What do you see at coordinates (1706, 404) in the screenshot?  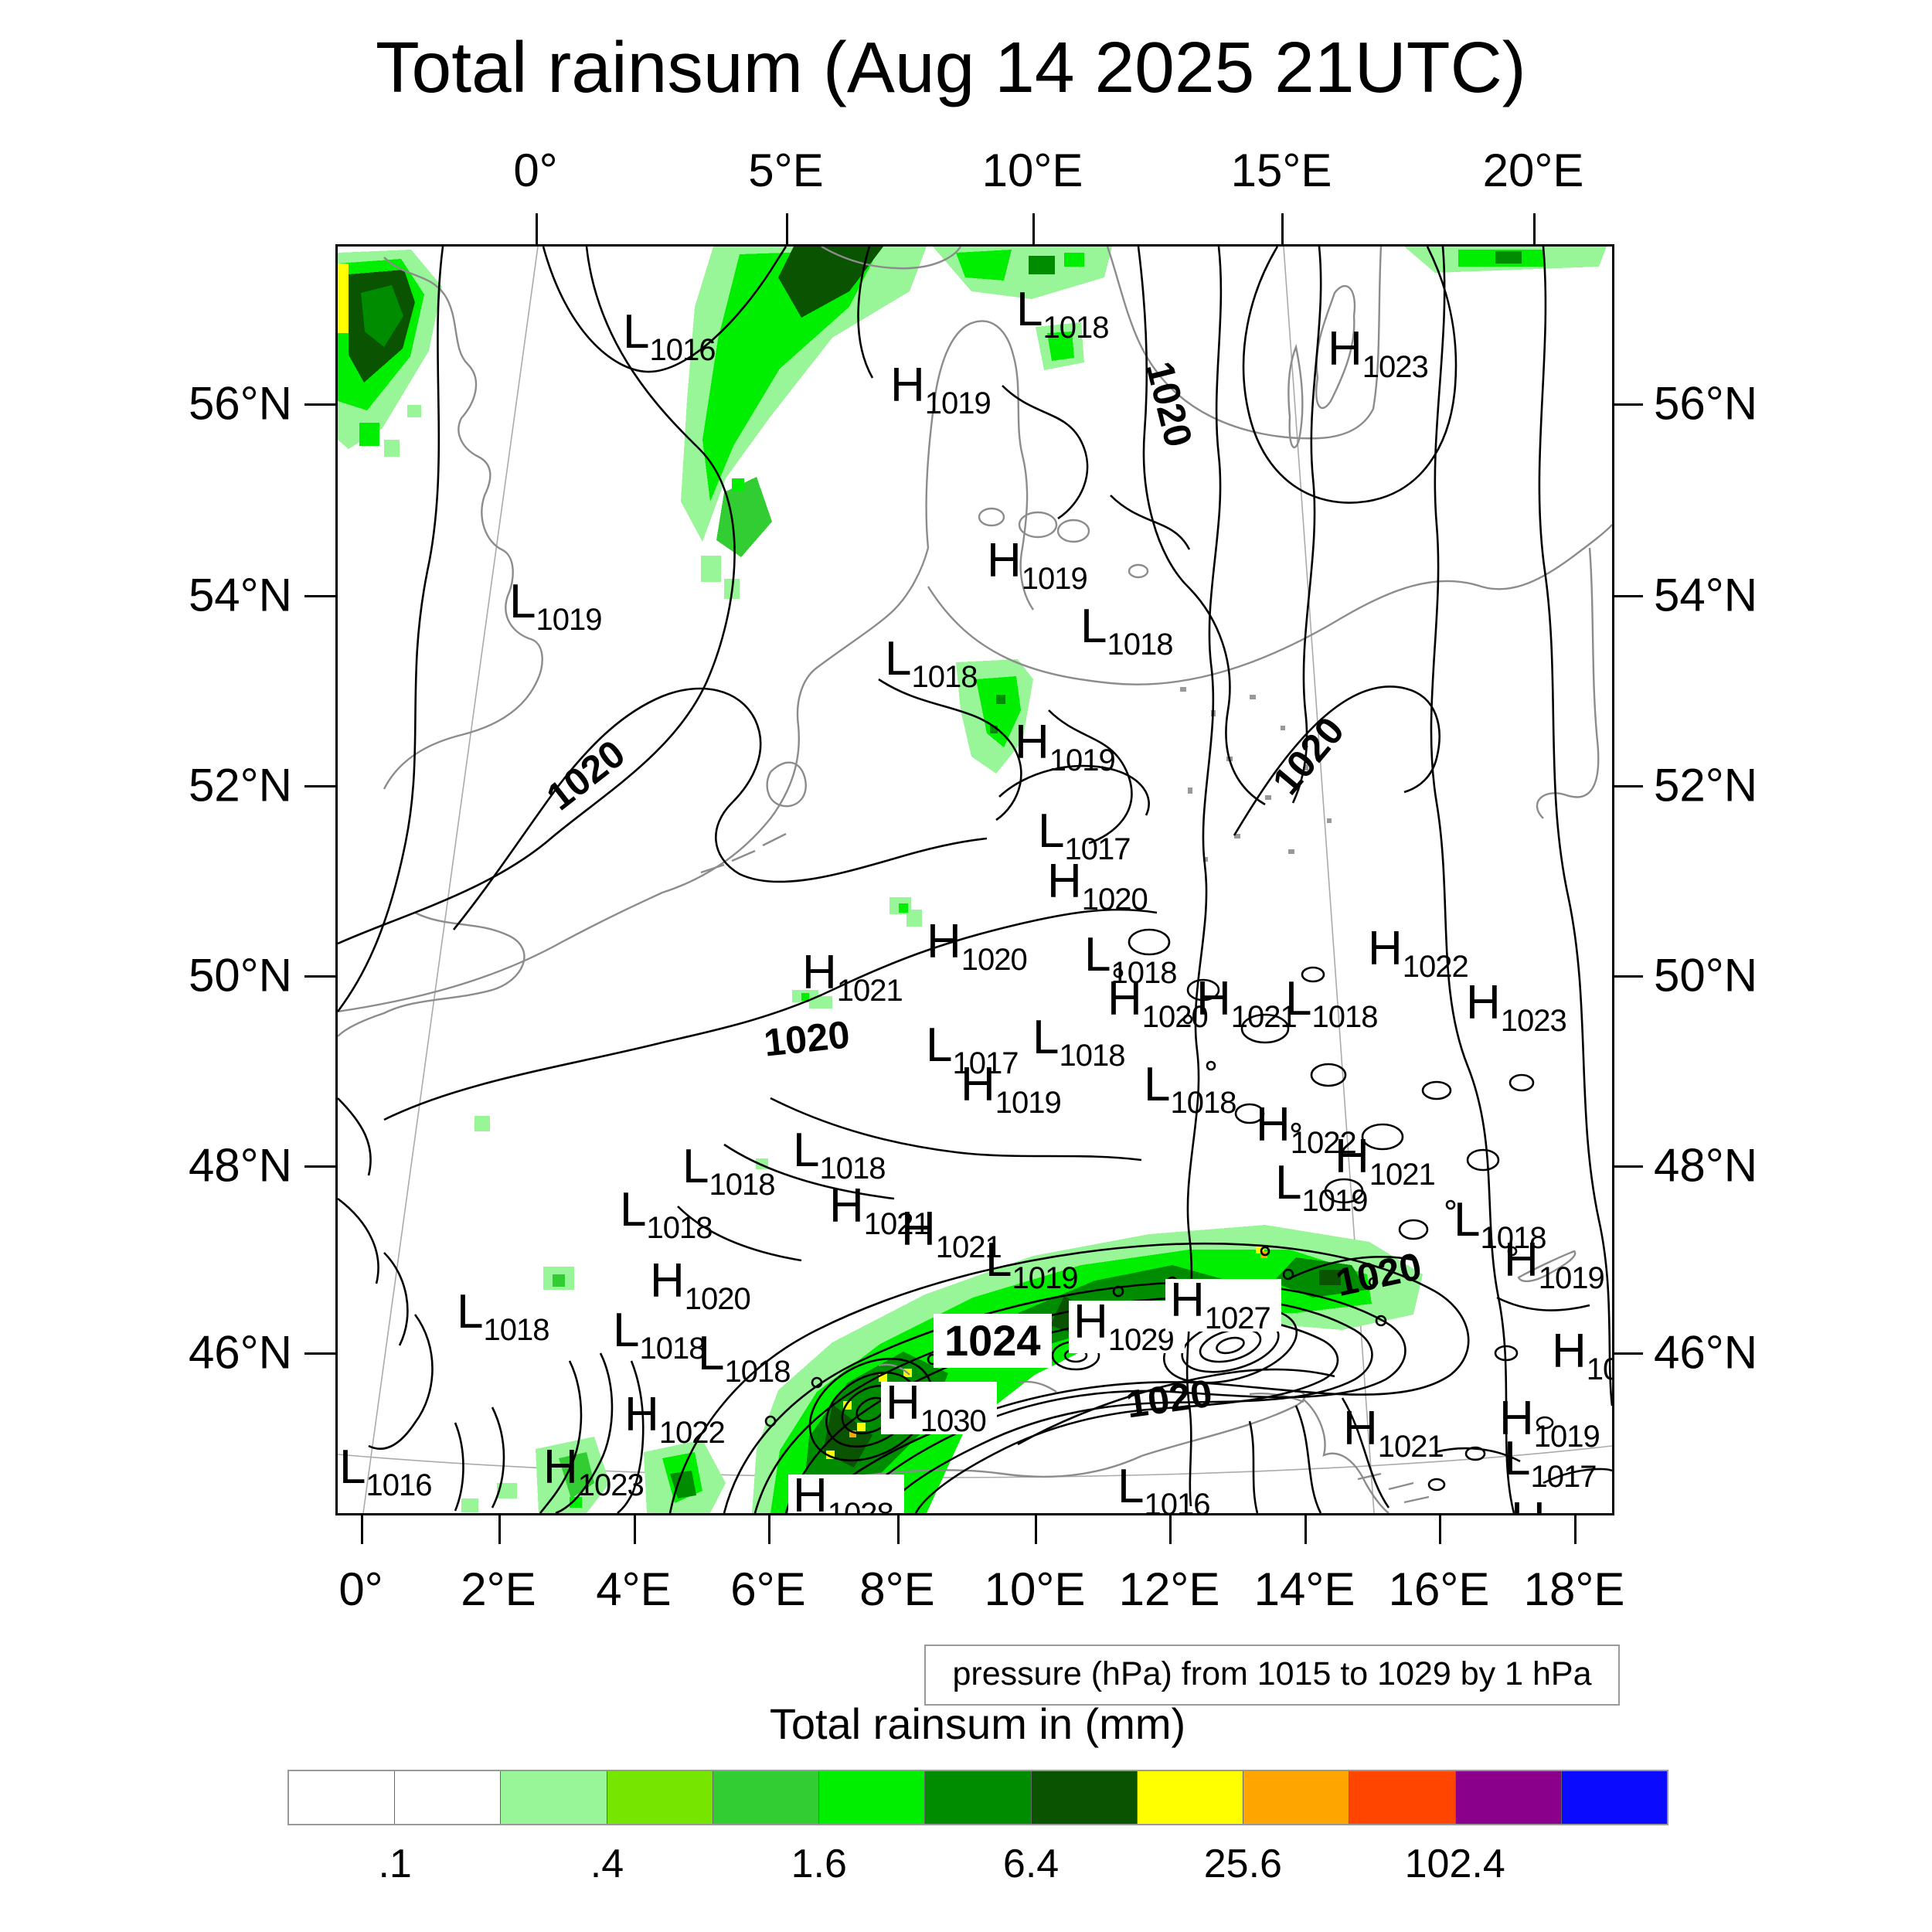 I see `axis-label-right: 56°N` at bounding box center [1706, 404].